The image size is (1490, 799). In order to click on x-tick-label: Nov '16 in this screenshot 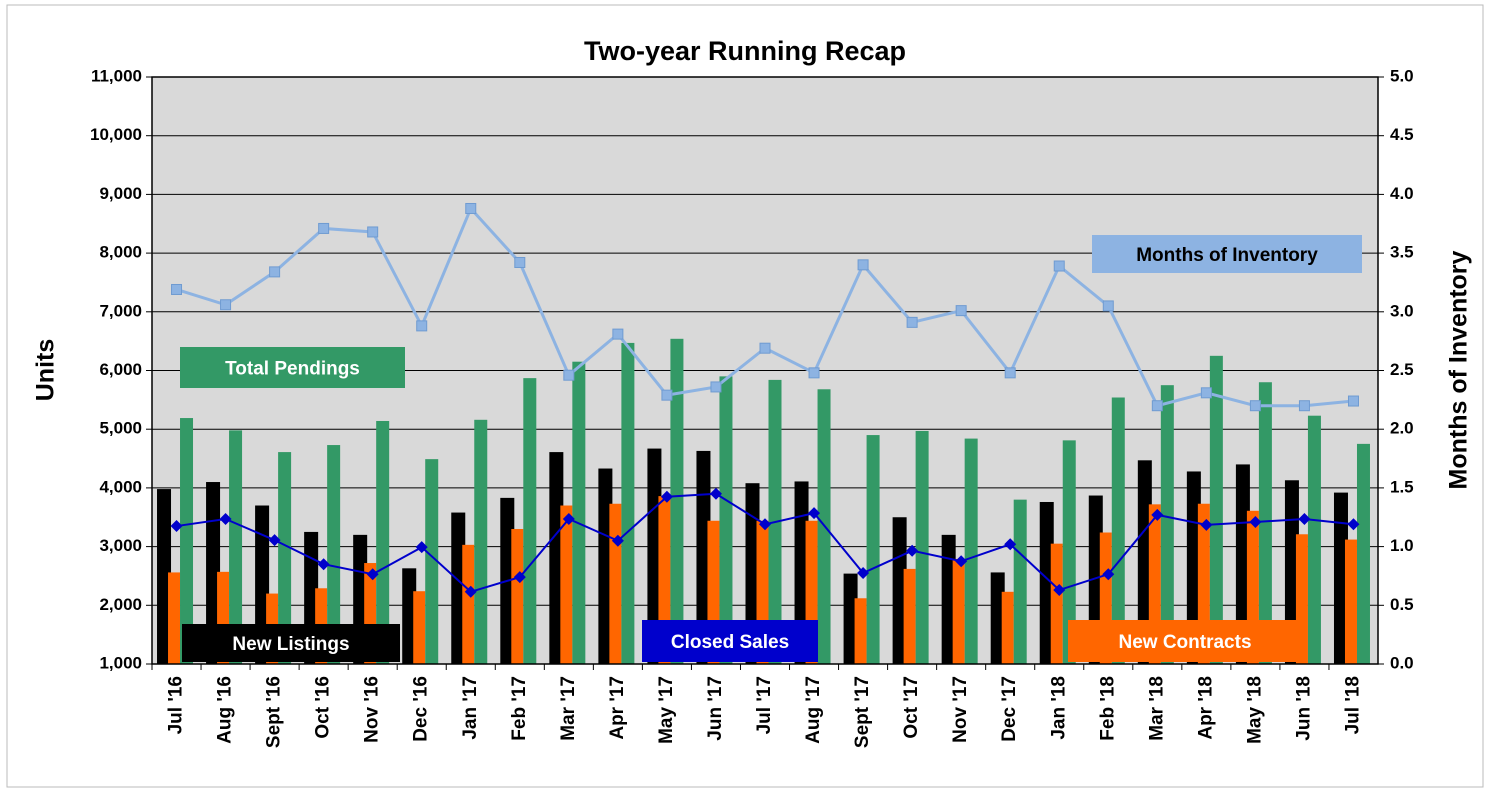, I will do `click(372, 709)`.